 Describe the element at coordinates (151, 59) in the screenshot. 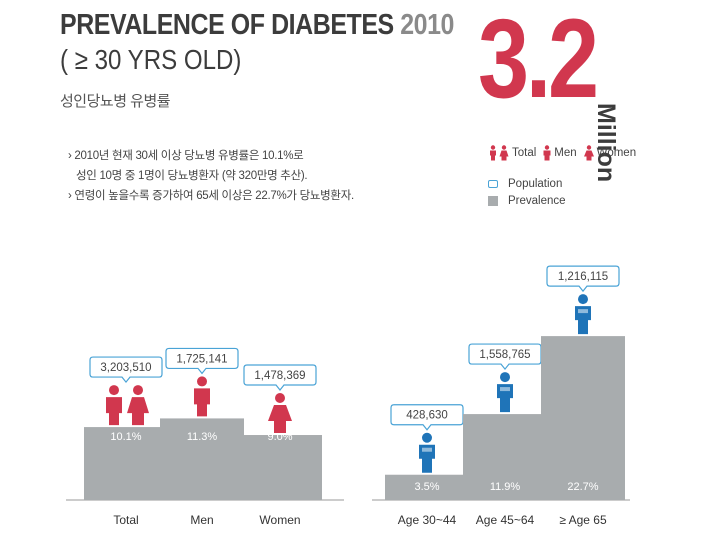

I see `page-subtitle: ( ≥ 30 YRS OLD)` at that location.